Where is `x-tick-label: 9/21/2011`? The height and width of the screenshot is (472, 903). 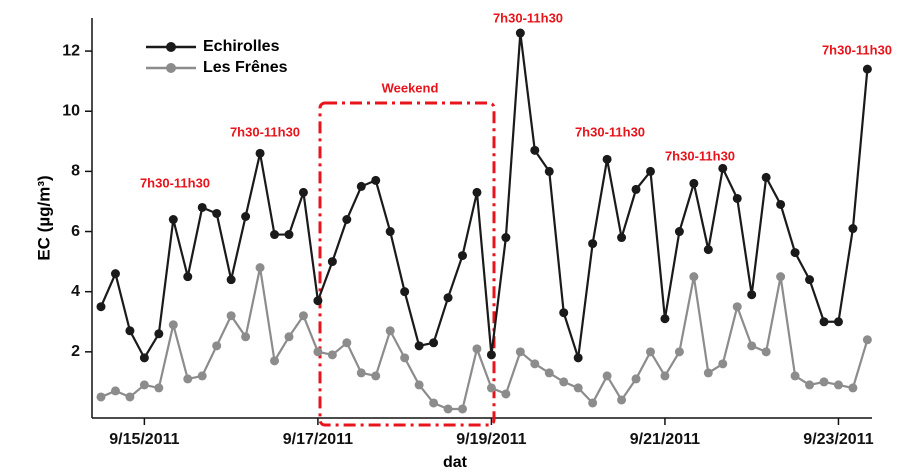
x-tick-label: 9/21/2011 is located at coordinates (665, 439).